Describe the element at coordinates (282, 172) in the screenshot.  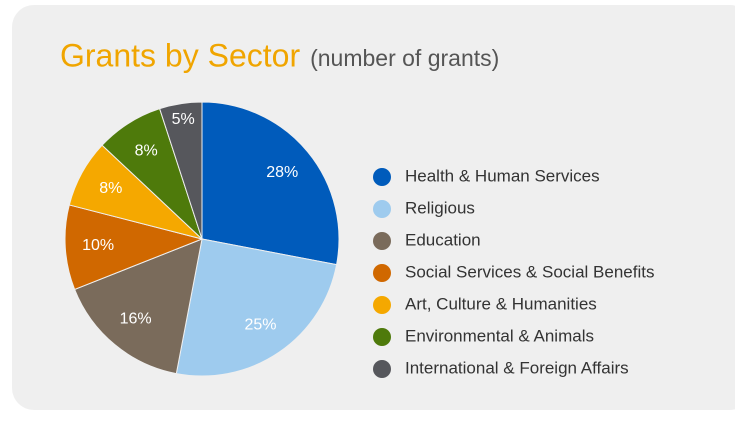
I see `slice-label: 28%` at that location.